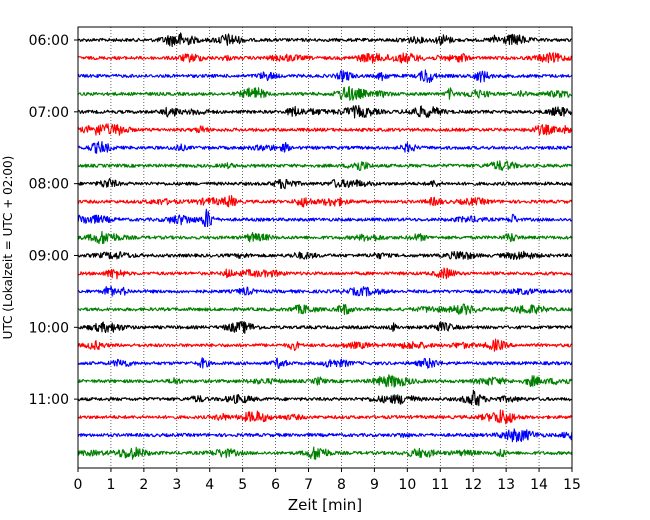 This screenshot has height=520, width=650. What do you see at coordinates (78, 485) in the screenshot?
I see `x-tick-label: 0` at bounding box center [78, 485].